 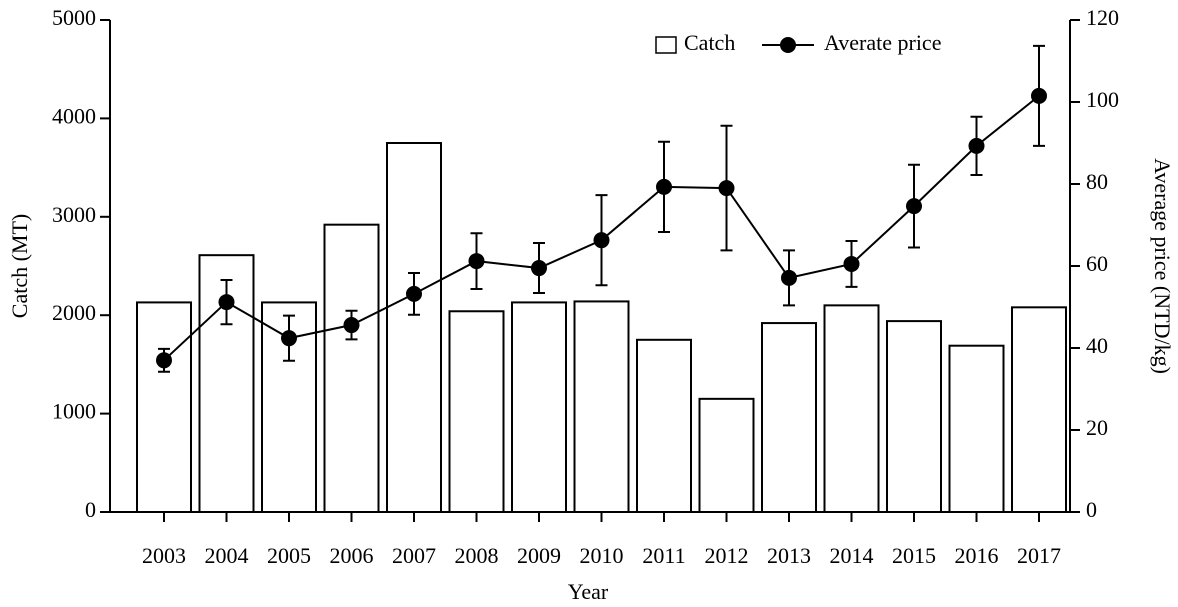 I want to click on x-tick-label: 2011, so click(x=663, y=555).